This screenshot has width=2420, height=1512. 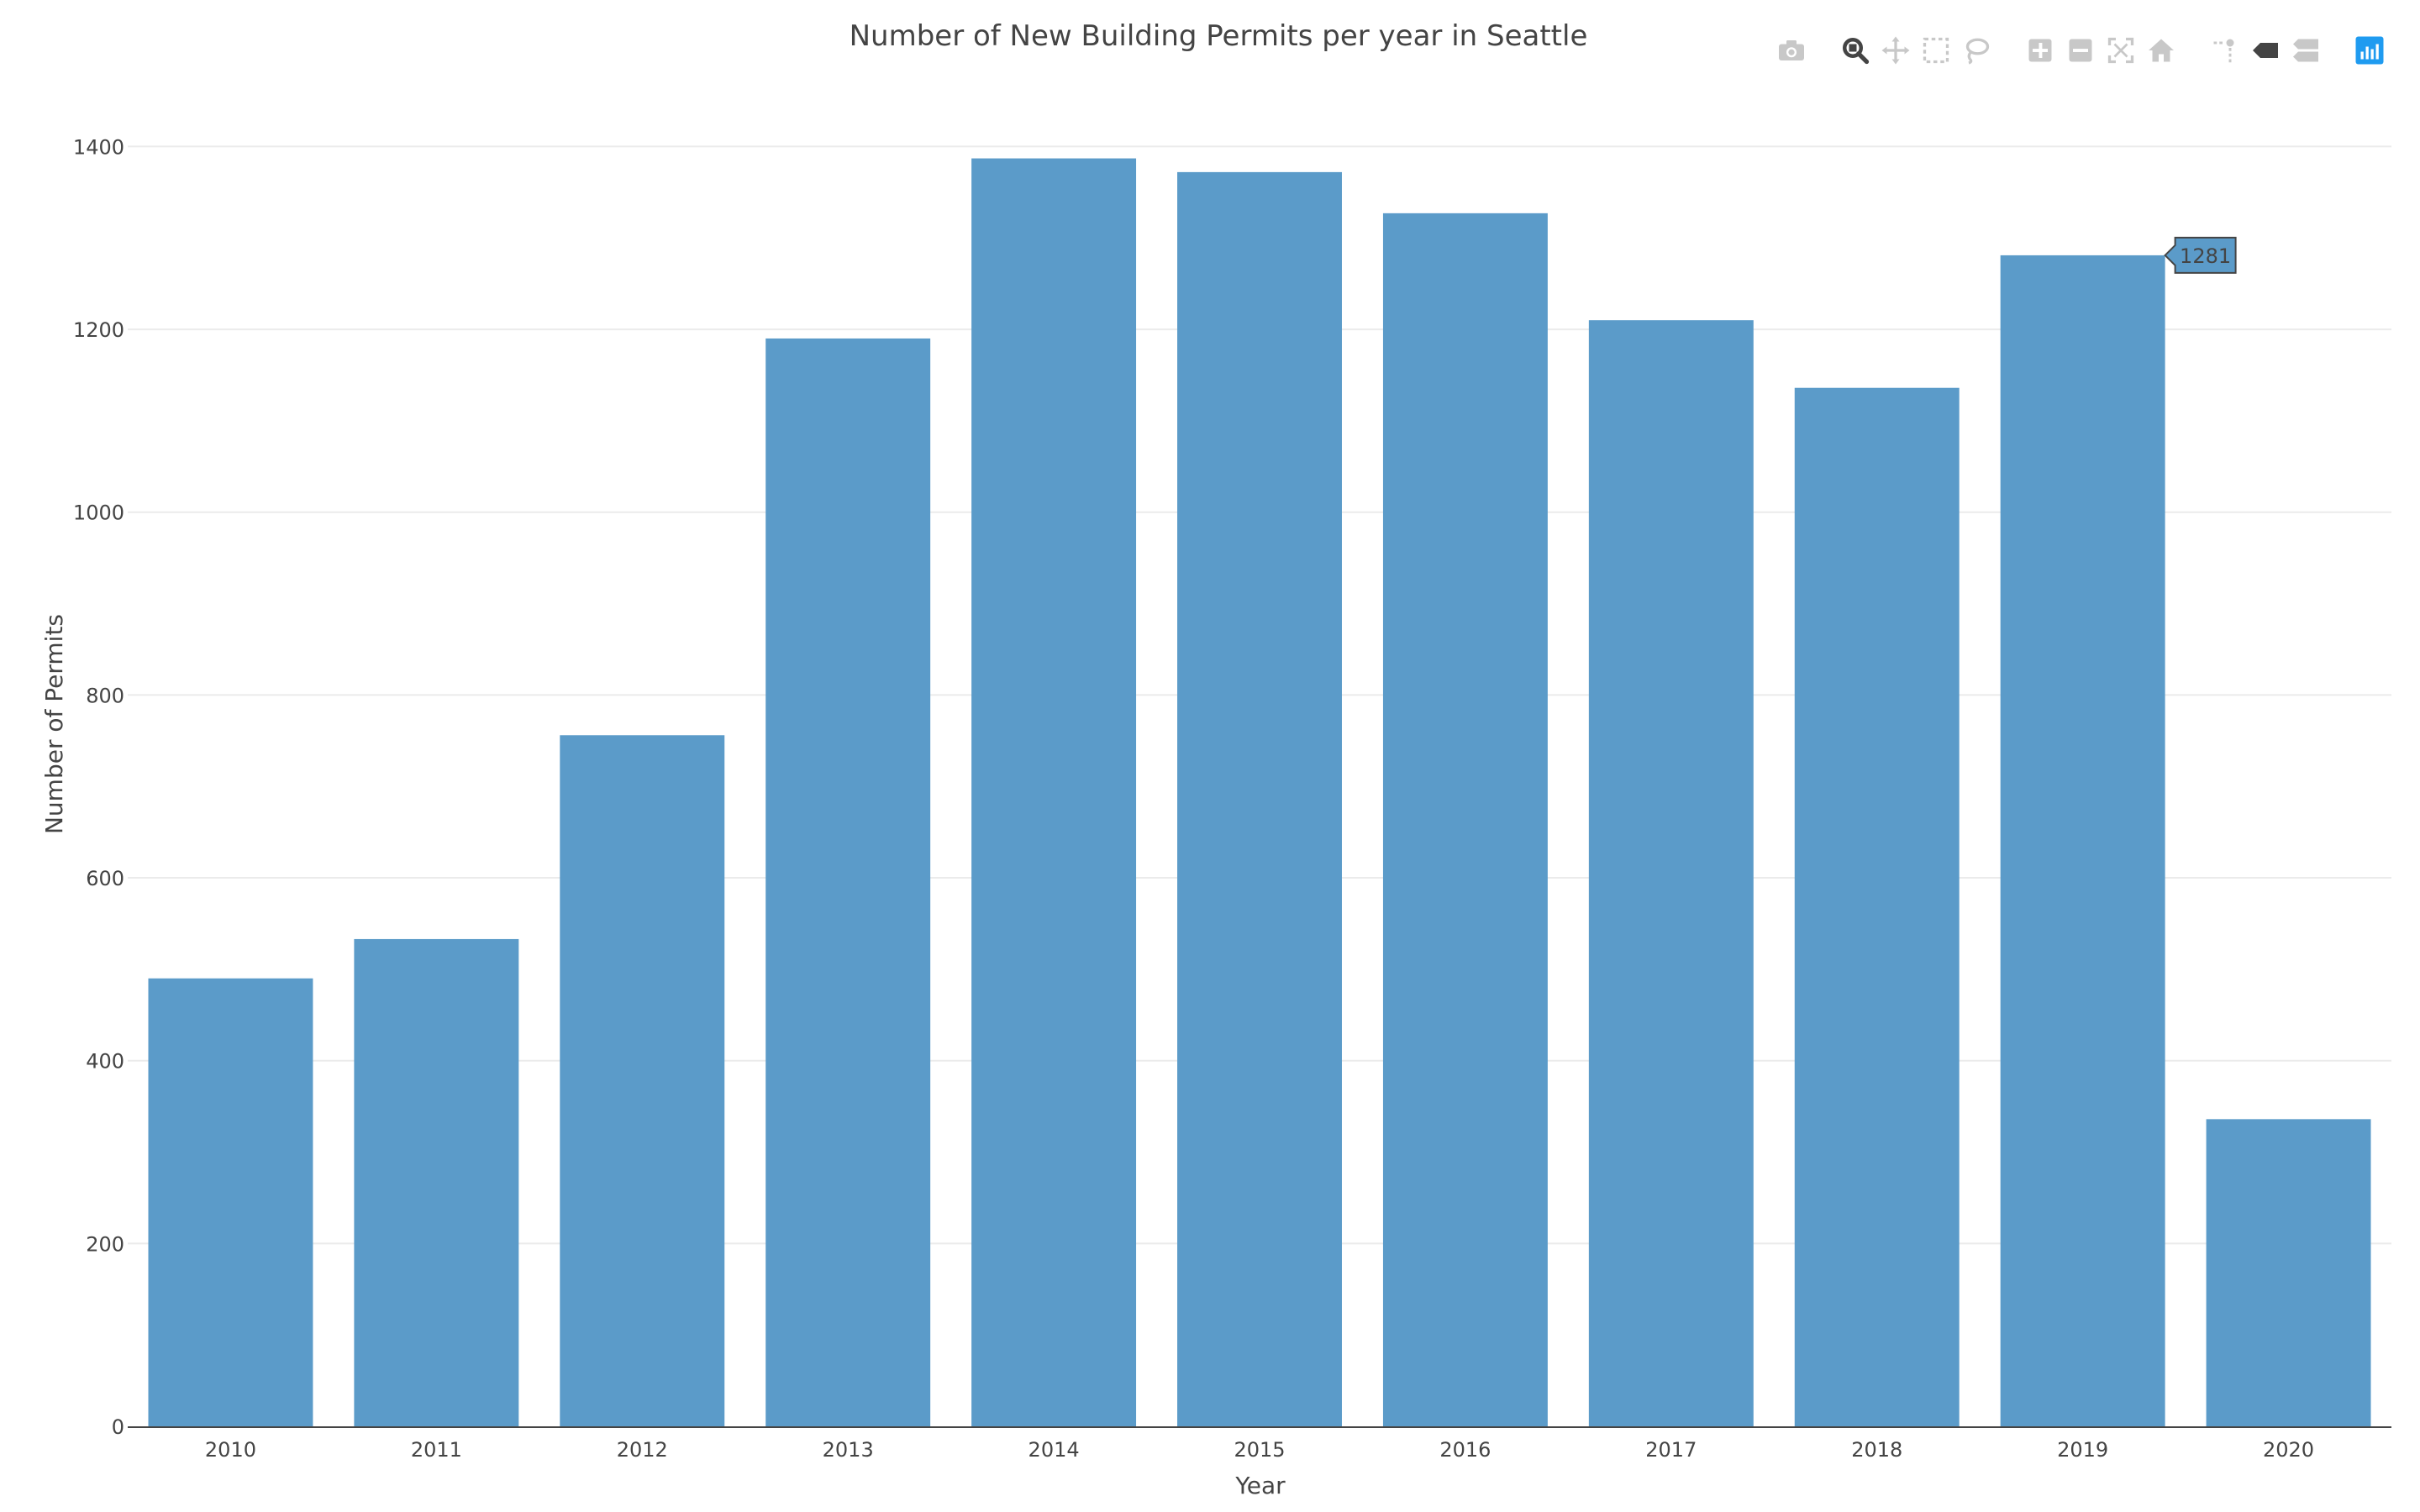 What do you see at coordinates (2206, 256) in the screenshot?
I see `hover-label-text: 1281` at bounding box center [2206, 256].